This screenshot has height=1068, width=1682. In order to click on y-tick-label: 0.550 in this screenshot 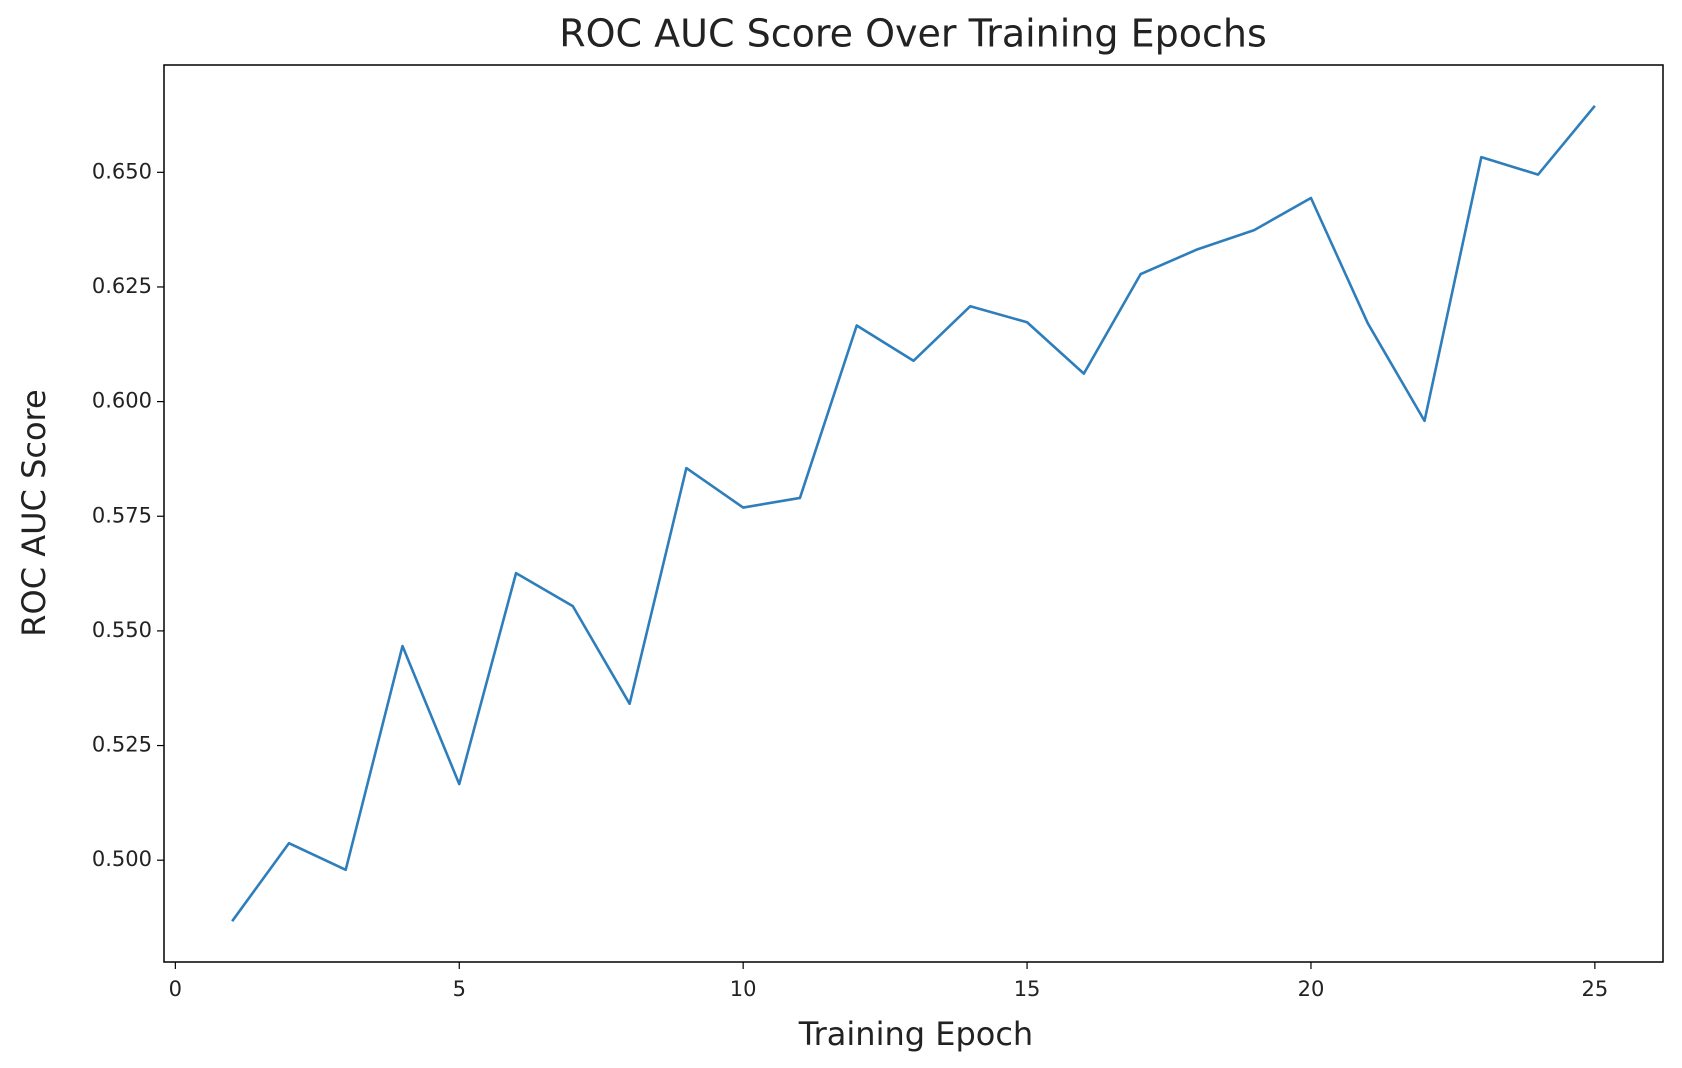, I will do `click(122, 630)`.